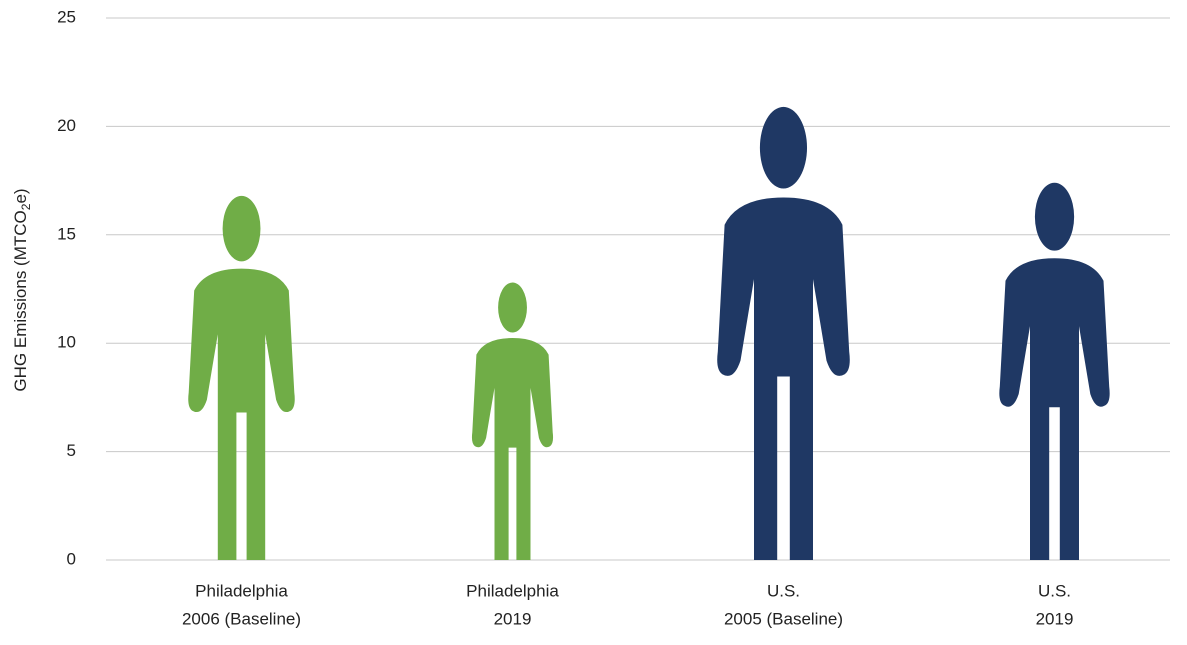 The height and width of the screenshot is (645, 1187). What do you see at coordinates (66, 16) in the screenshot?
I see `y-tick-label: 25` at bounding box center [66, 16].